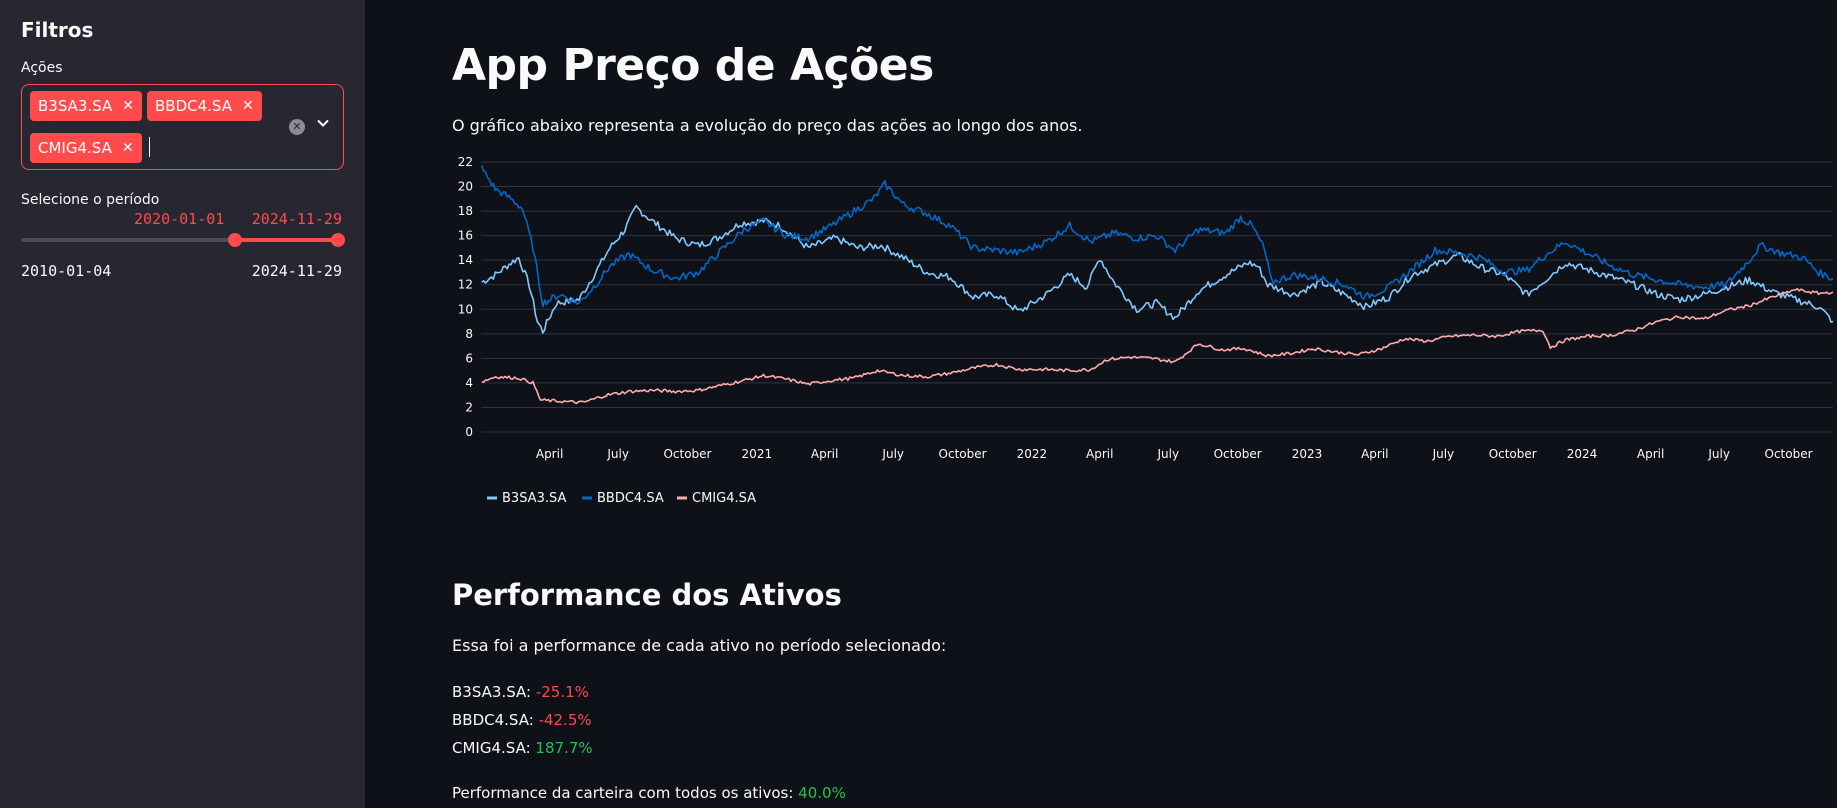 Image resolution: width=1837 pixels, height=808 pixels. I want to click on stocks-label: Ações, so click(42, 68).